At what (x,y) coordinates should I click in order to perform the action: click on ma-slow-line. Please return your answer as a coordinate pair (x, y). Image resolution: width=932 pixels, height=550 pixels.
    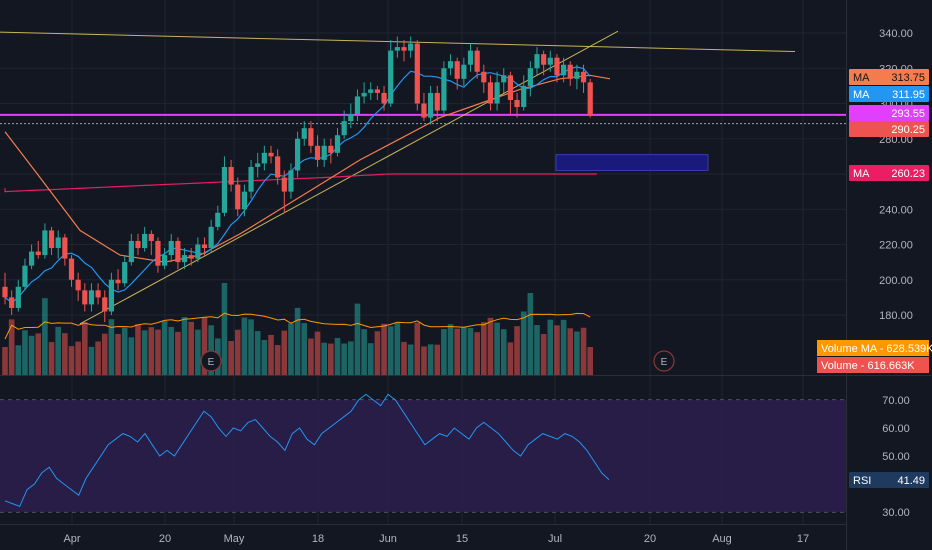
    Looking at the image, I should click on (300, 183).